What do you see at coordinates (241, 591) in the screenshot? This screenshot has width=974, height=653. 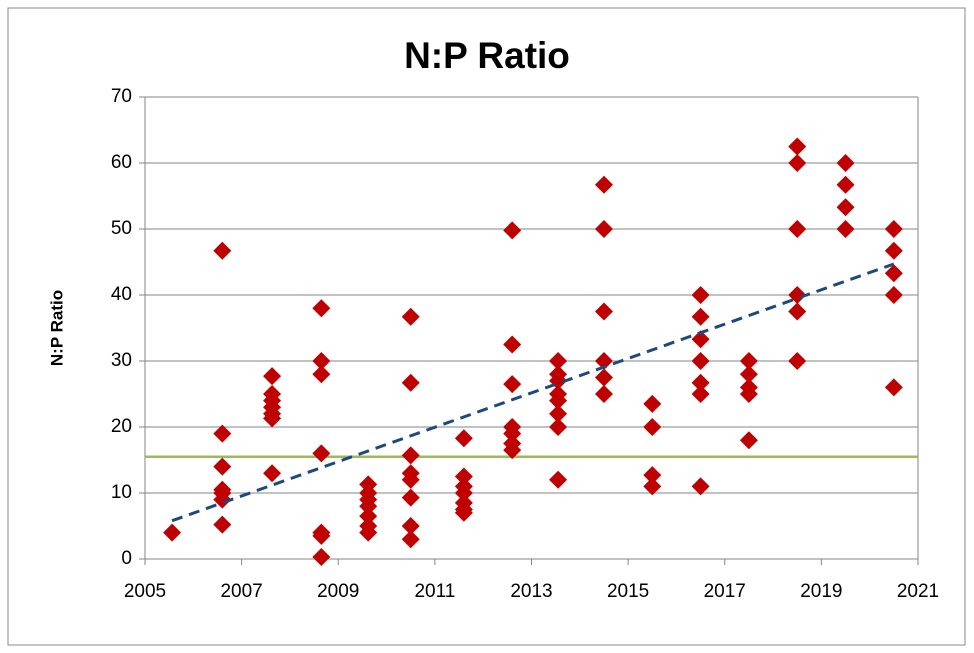 I see `x-tick-label: 2007` at bounding box center [241, 591].